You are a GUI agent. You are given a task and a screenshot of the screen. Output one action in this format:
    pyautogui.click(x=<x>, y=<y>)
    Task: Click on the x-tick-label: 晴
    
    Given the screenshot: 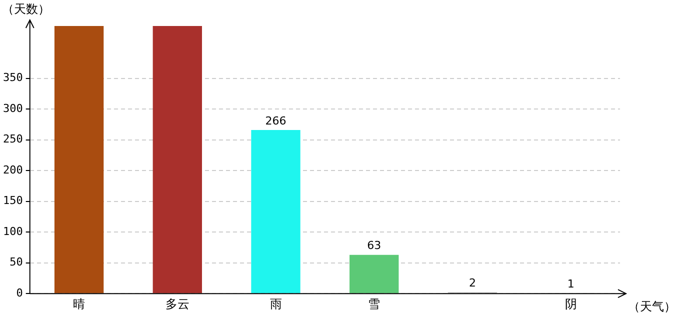 What is the action you would take?
    pyautogui.click(x=79, y=303)
    